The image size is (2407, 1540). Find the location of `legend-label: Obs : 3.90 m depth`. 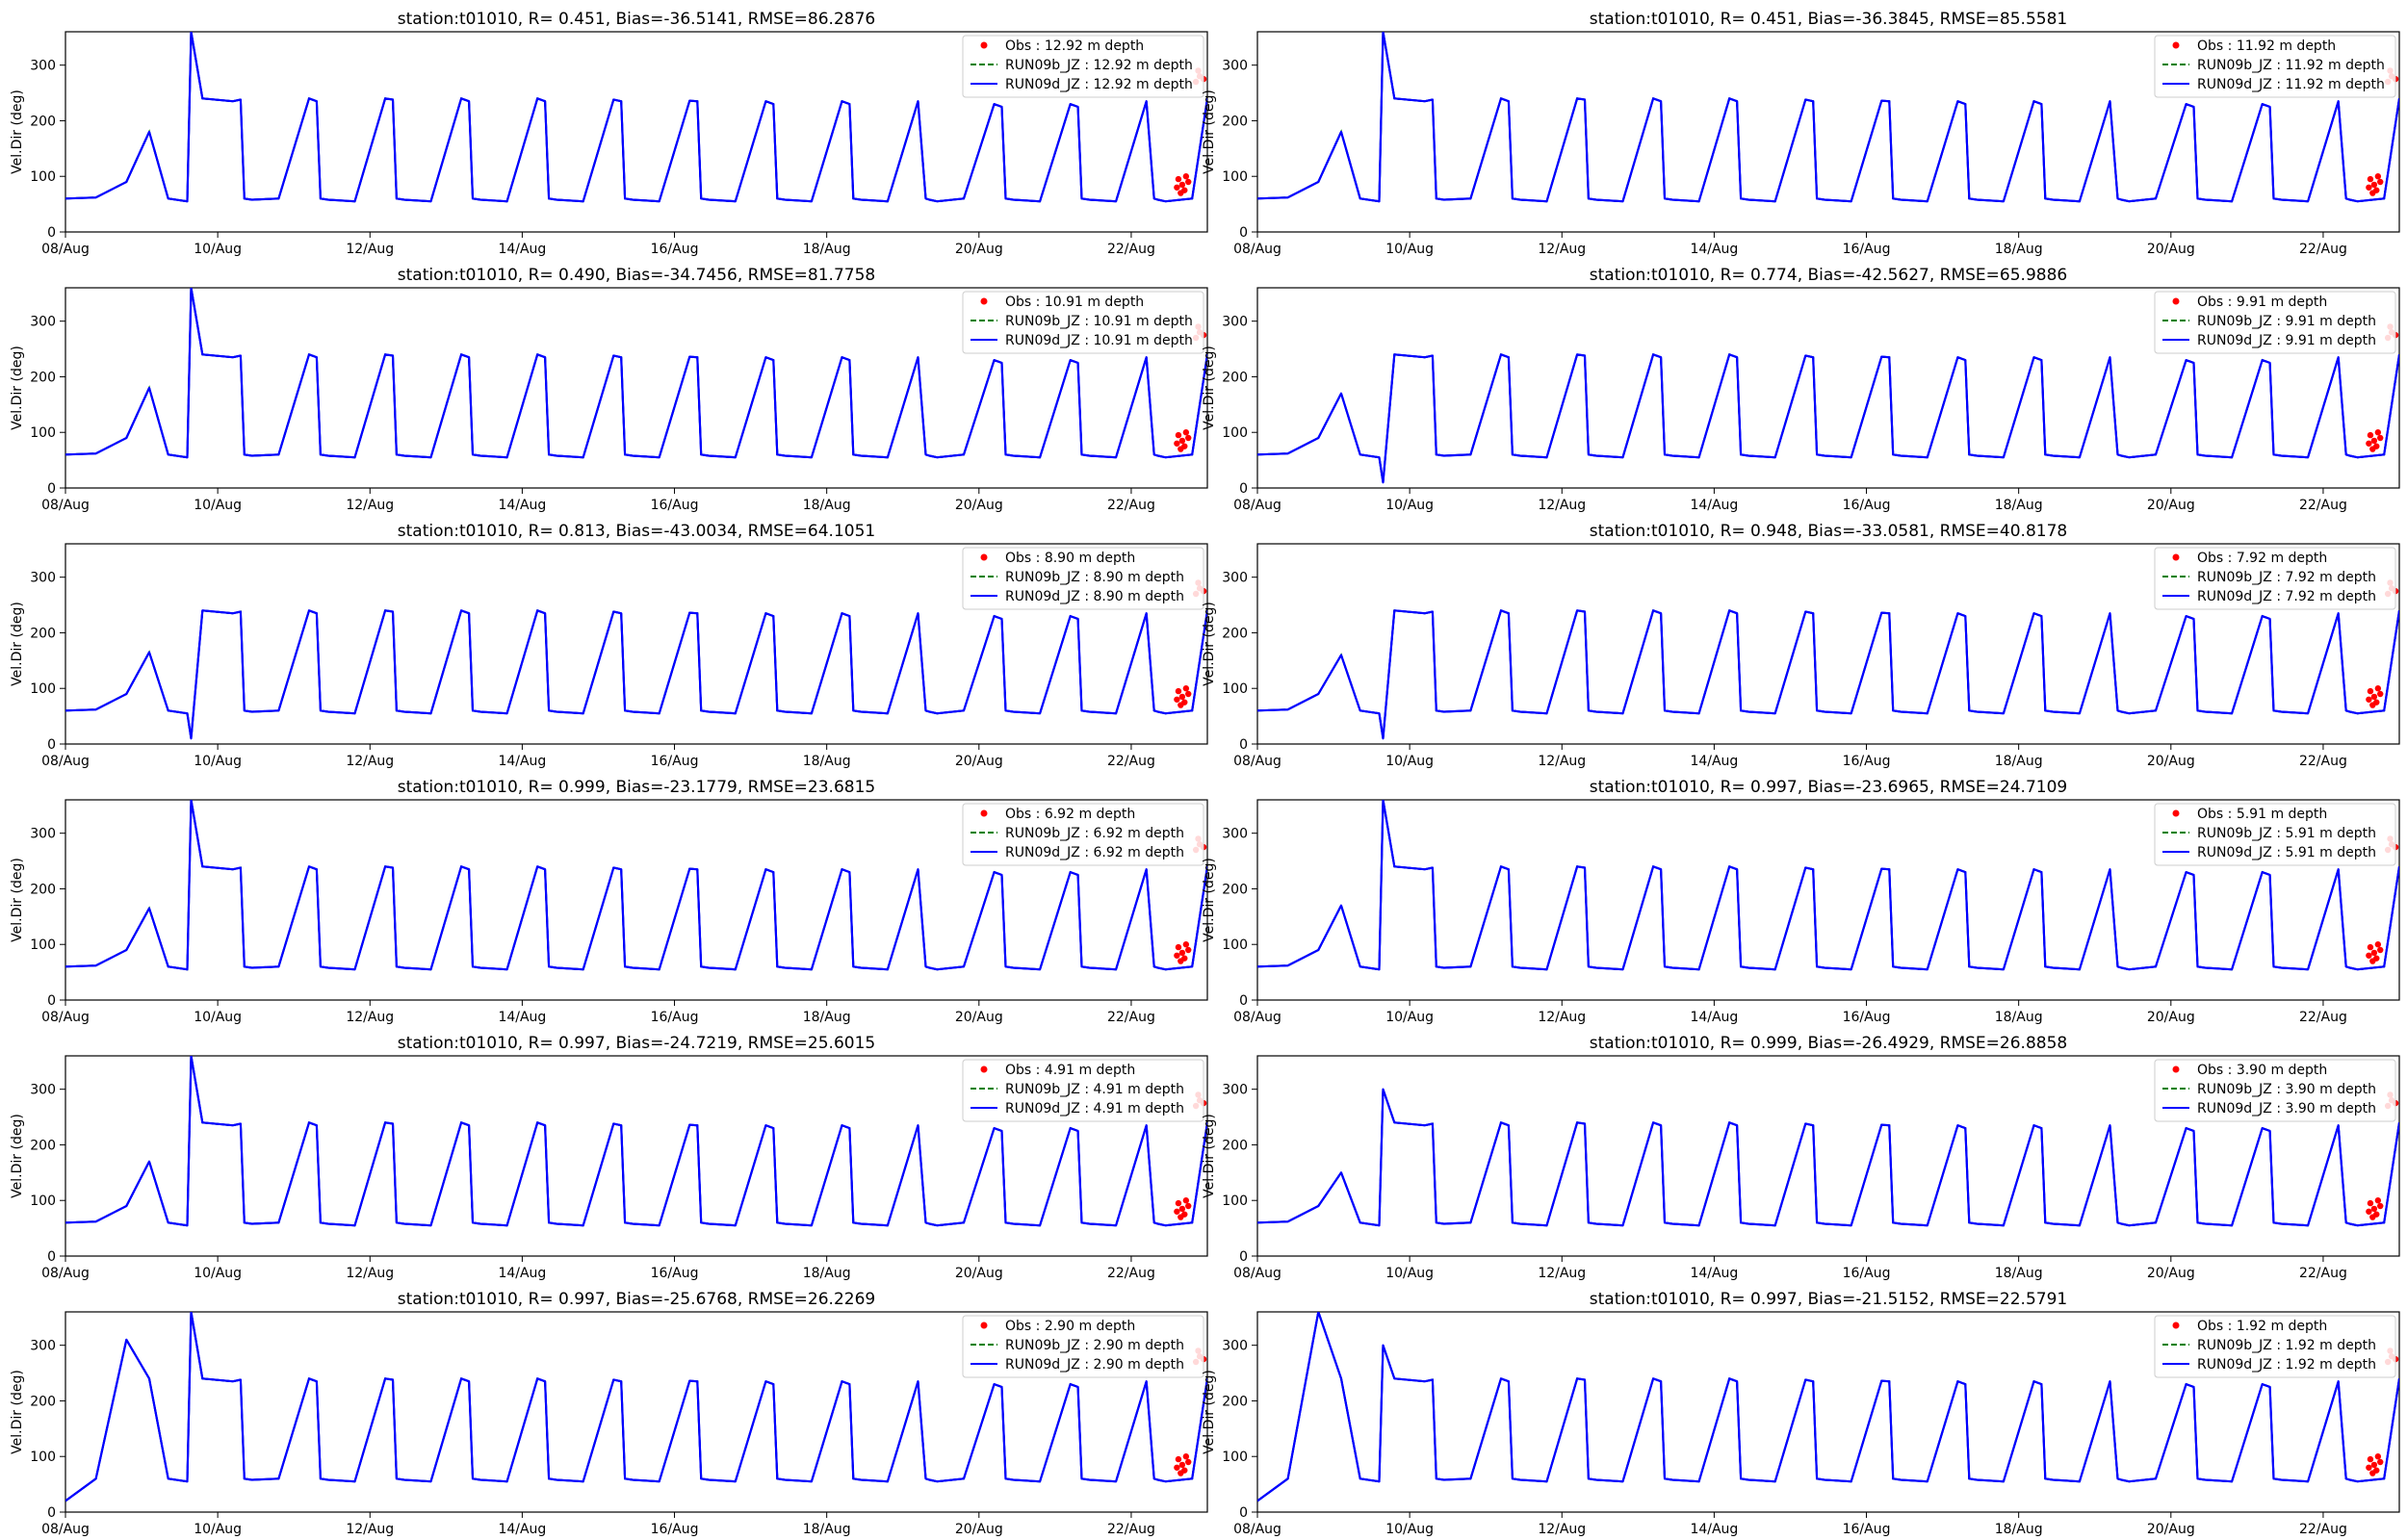

legend-label: Obs : 3.90 m depth is located at coordinates (2262, 1070).